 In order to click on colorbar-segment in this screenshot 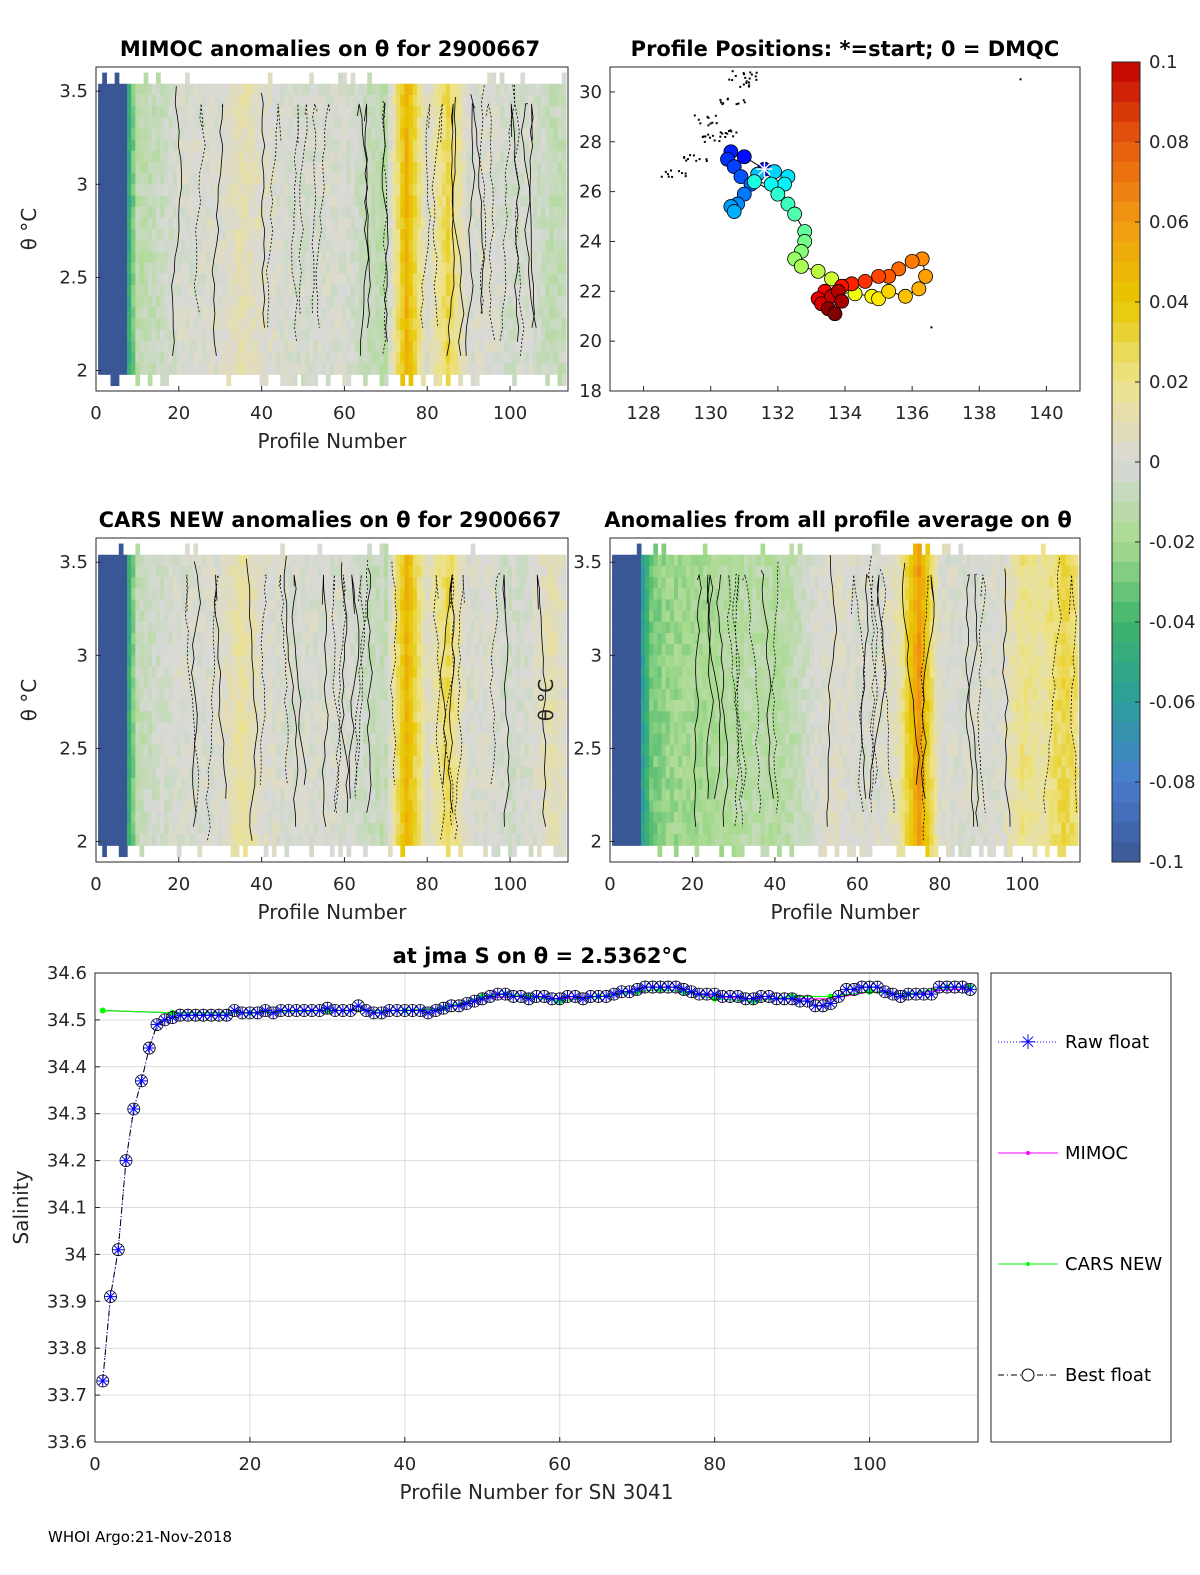, I will do `click(1126, 832)`.